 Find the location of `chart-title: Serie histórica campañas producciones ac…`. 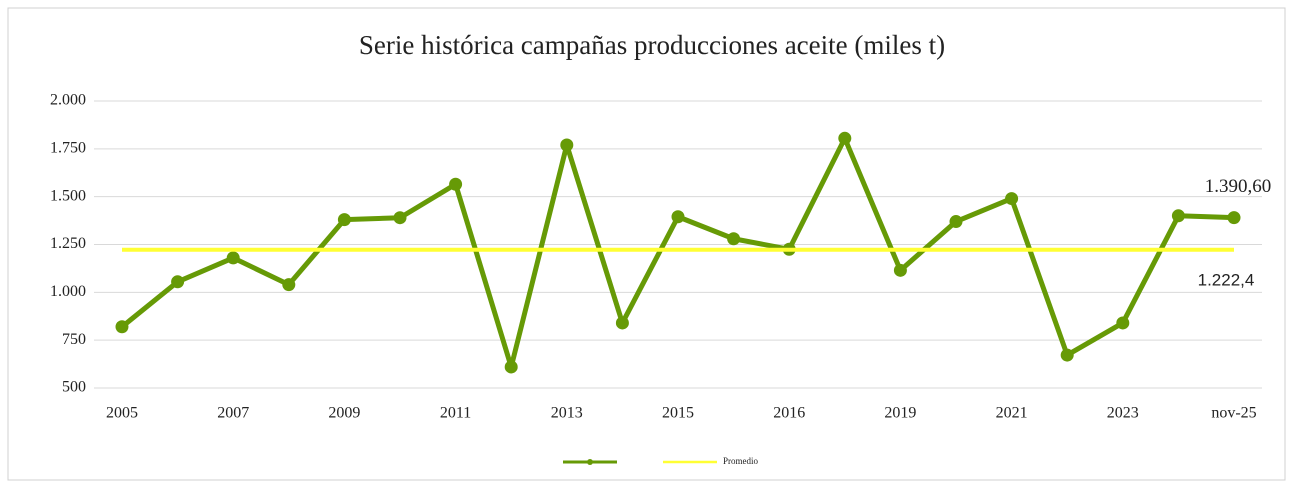

chart-title: Serie histórica campañas producciones ac… is located at coordinates (652, 45).